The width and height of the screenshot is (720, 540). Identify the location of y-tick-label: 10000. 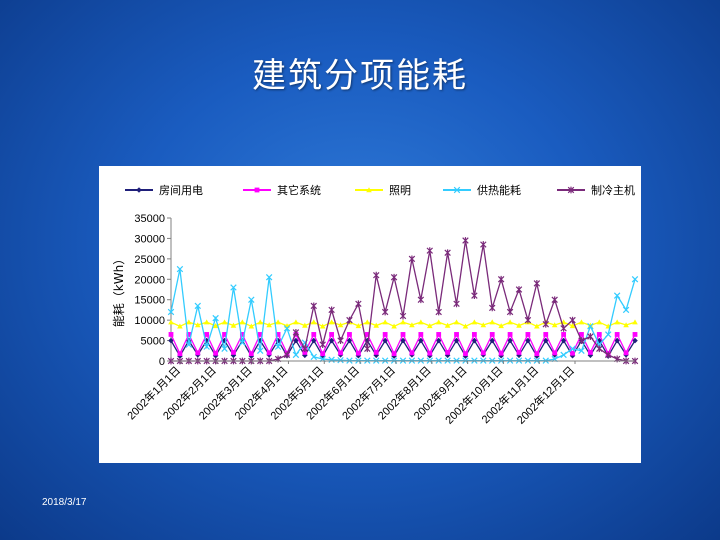
(149, 321).